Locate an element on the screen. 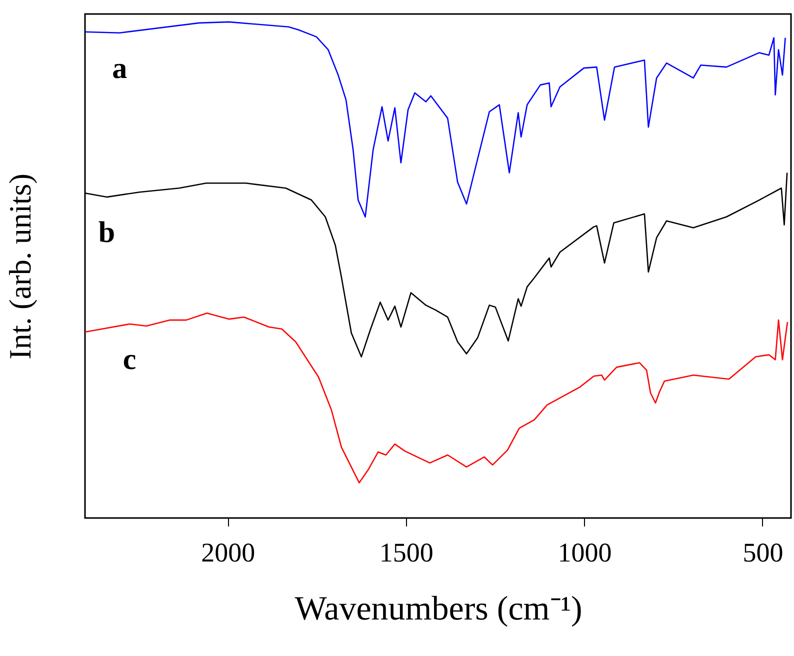  x-tick-label: 1500 is located at coordinates (406, 553).